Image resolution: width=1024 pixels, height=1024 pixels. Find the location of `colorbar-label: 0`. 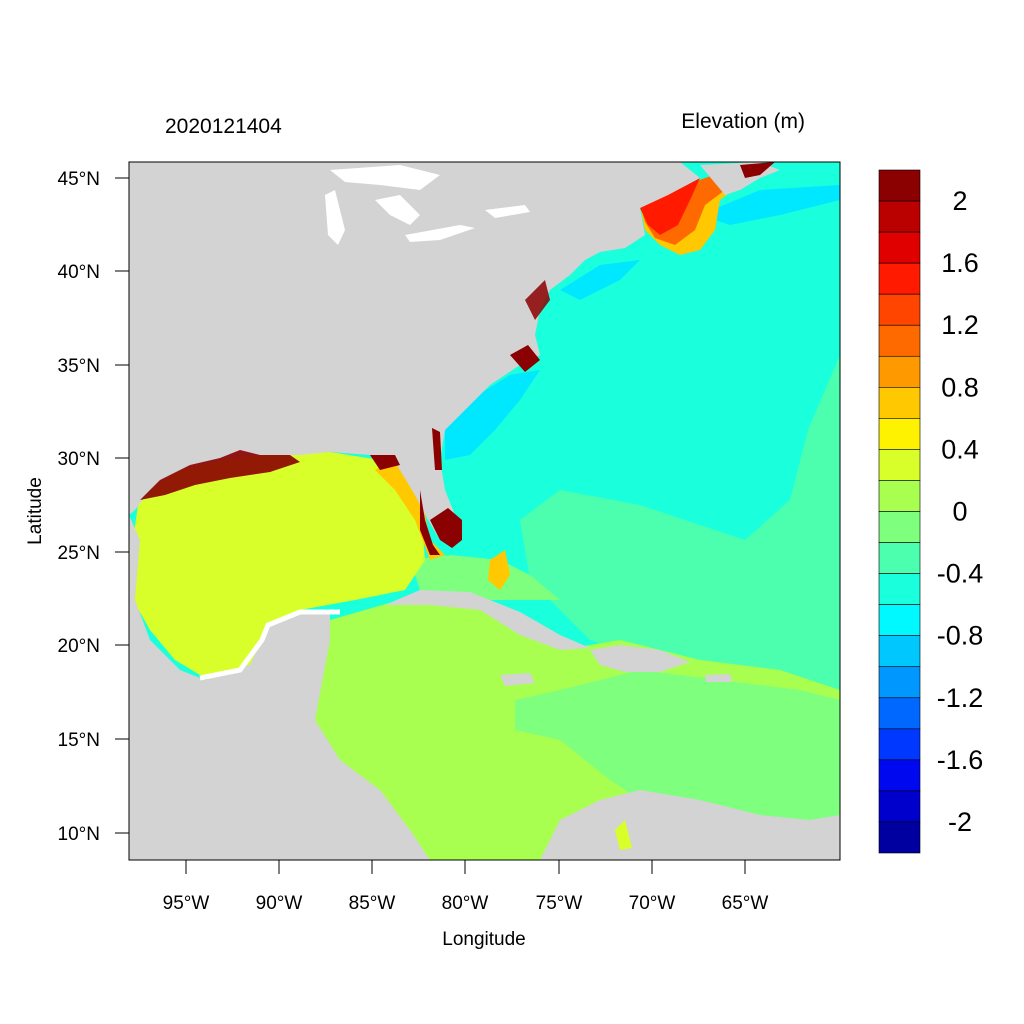

colorbar-label: 0 is located at coordinates (959, 512).